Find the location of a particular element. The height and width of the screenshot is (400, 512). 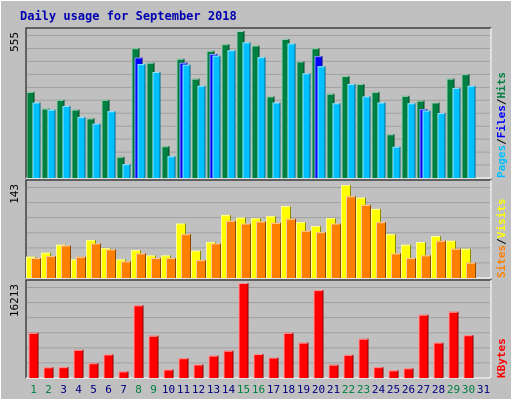

day-label-22: 22 is located at coordinates (348, 389).